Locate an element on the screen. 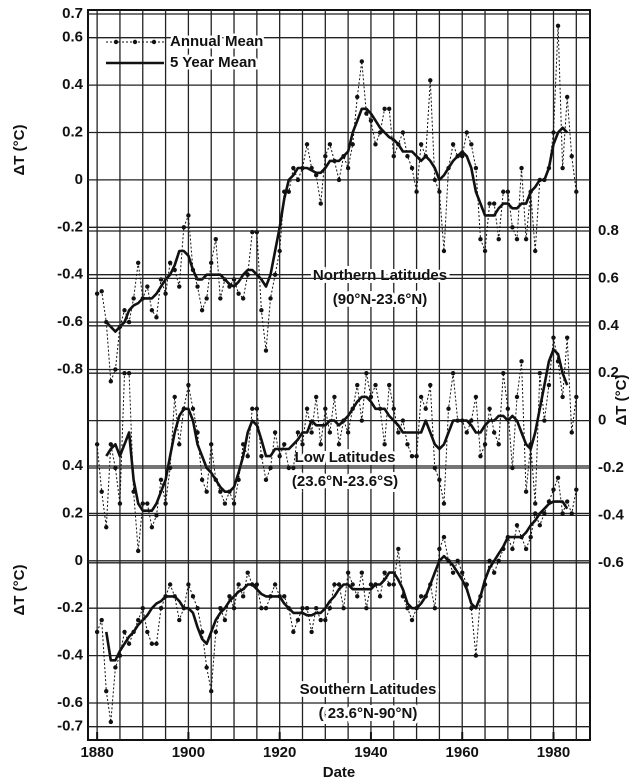 The height and width of the screenshot is (784, 639). x-tick-label: 1880 is located at coordinates (96, 752).